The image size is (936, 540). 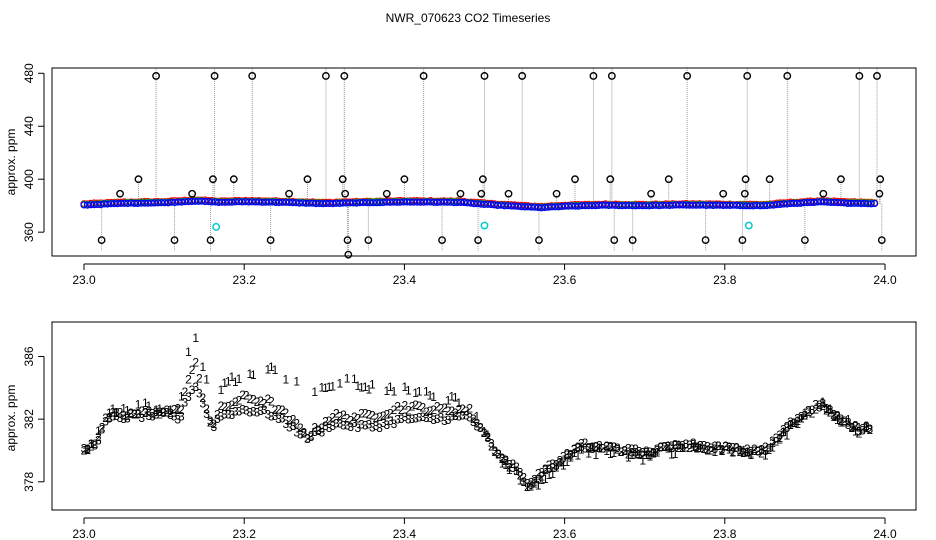 What do you see at coordinates (484, 225) in the screenshot?
I see `top-flagged-point` at bounding box center [484, 225].